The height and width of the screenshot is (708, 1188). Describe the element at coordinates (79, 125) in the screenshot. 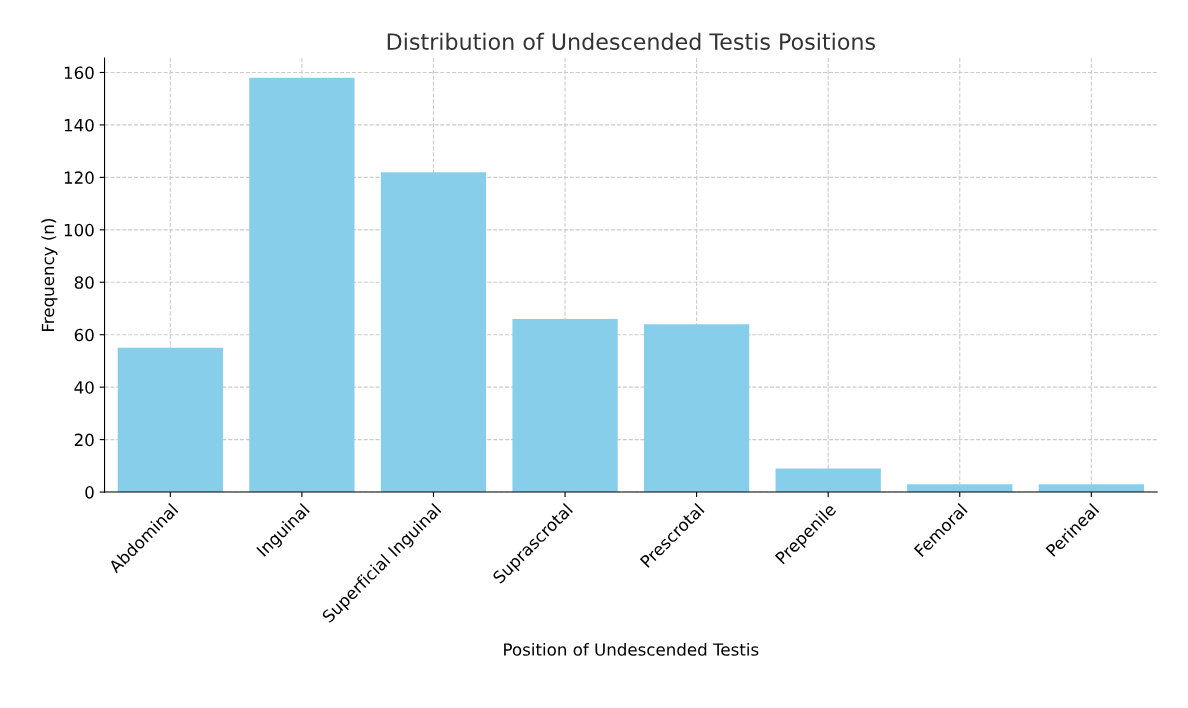

I see `y-tick-label: 140` at that location.